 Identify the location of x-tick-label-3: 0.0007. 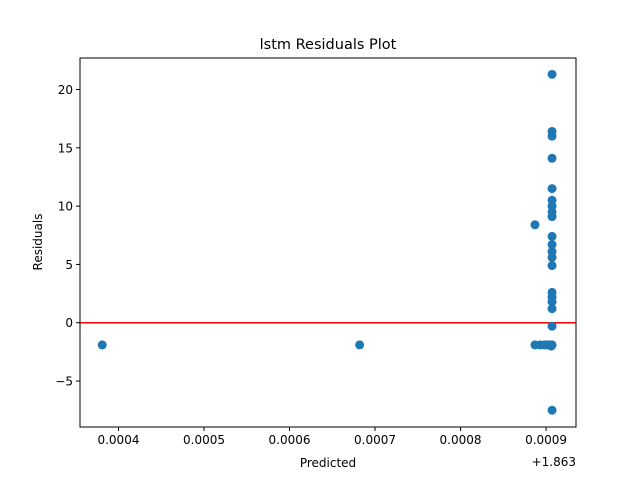
(375, 440).